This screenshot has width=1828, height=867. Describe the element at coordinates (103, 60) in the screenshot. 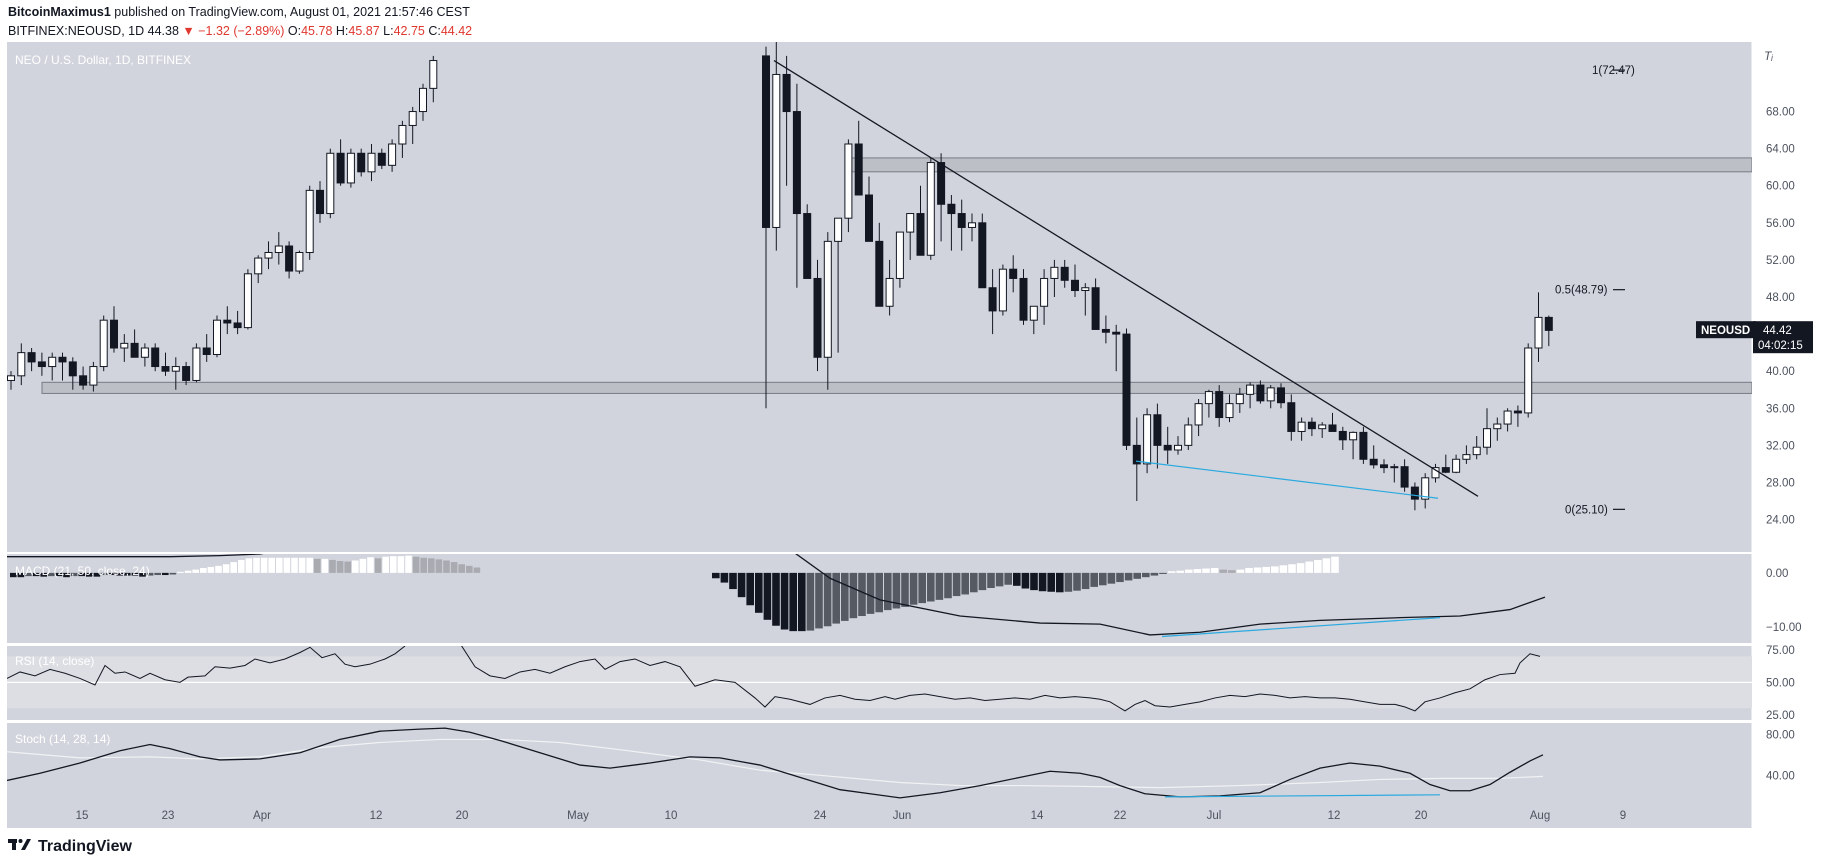

I see `chart-title: NEO / U.S. Dollar, 1D, BITFINEX` at that location.